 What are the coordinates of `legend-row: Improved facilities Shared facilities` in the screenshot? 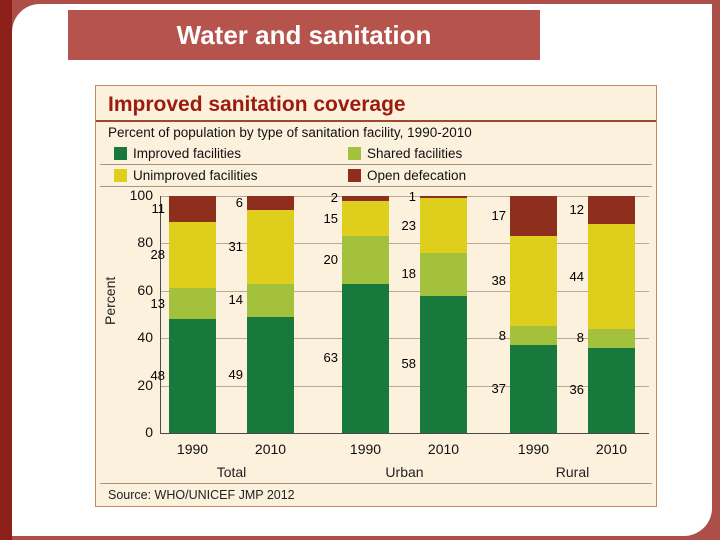 It's located at (376, 154).